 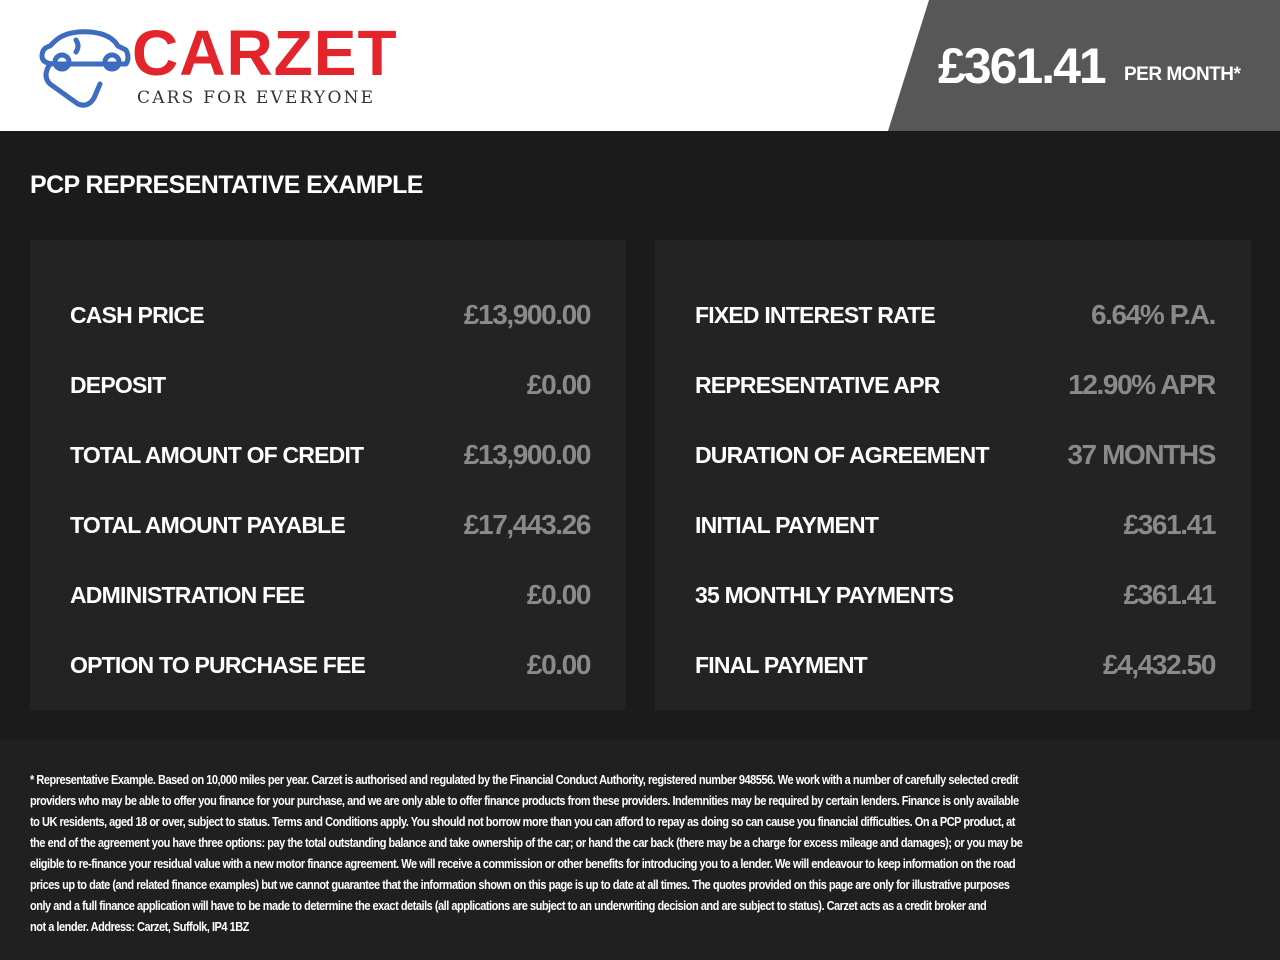 What do you see at coordinates (218, 664) in the screenshot?
I see `detail-label: OPTION TO PURCHASE FEE` at bounding box center [218, 664].